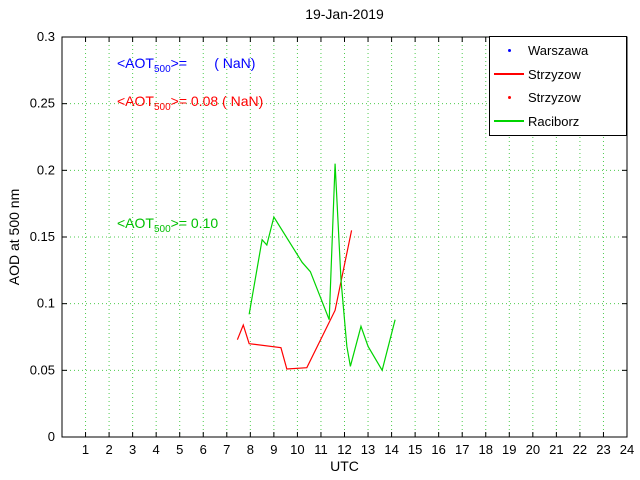 This screenshot has width=640, height=480. What do you see at coordinates (132, 449) in the screenshot?
I see `x-tick-label: 3` at bounding box center [132, 449].